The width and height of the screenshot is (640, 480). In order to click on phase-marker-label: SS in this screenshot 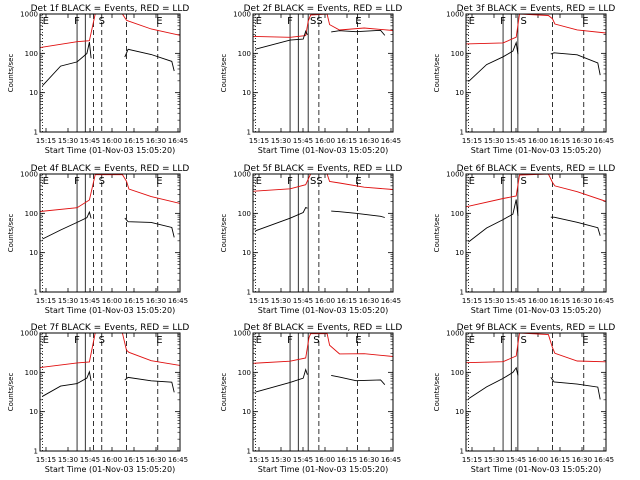, I will do `click(316, 21)`.